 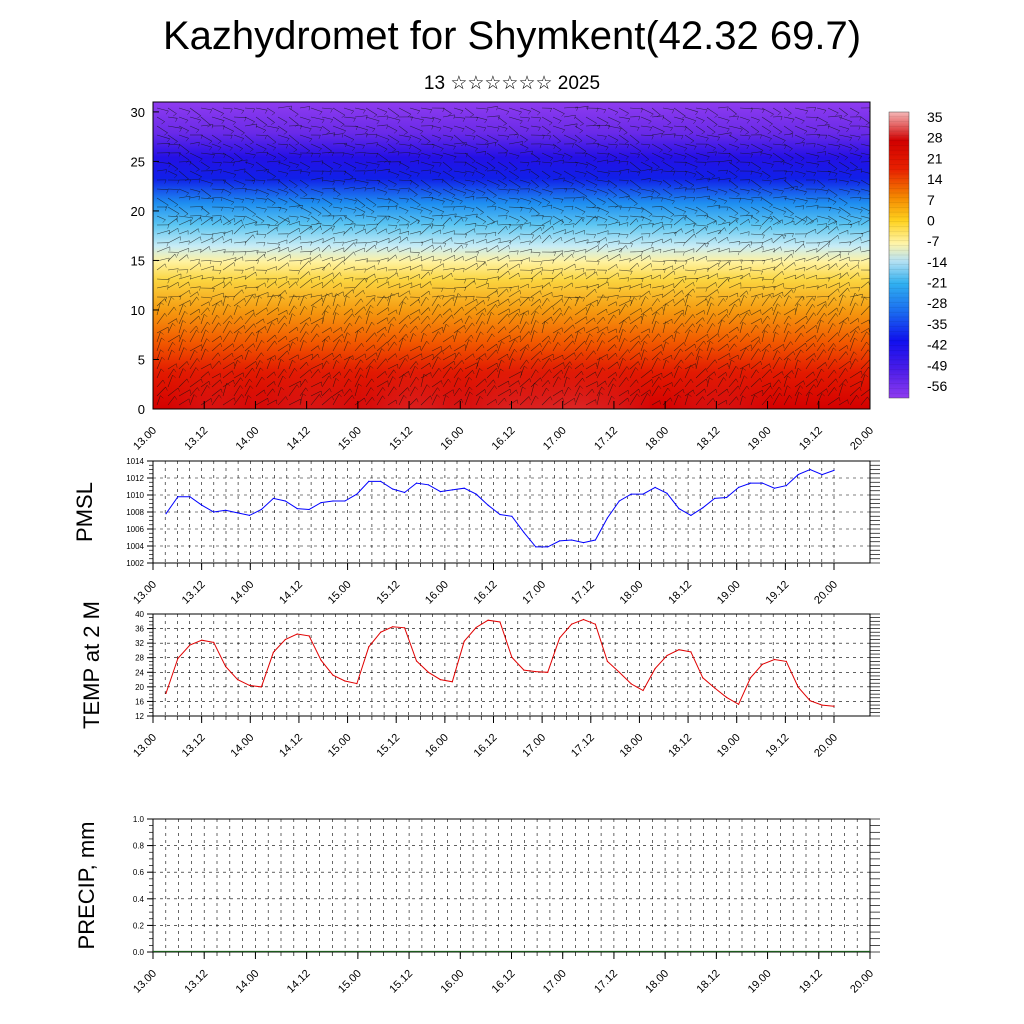 I want to click on y-tick-label: 20, so click(x=139, y=687).